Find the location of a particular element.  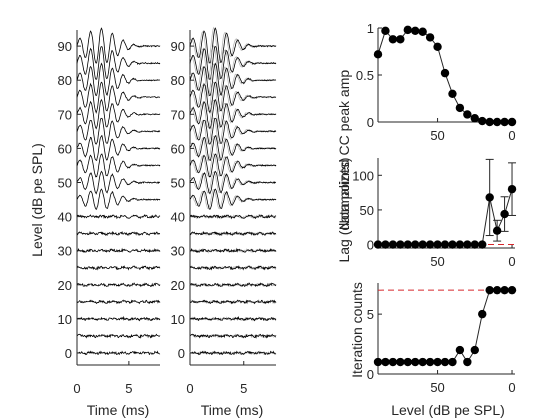

lag-panel: 0 50 100 50 0 Lag (data points) is located at coordinates (426, 213).